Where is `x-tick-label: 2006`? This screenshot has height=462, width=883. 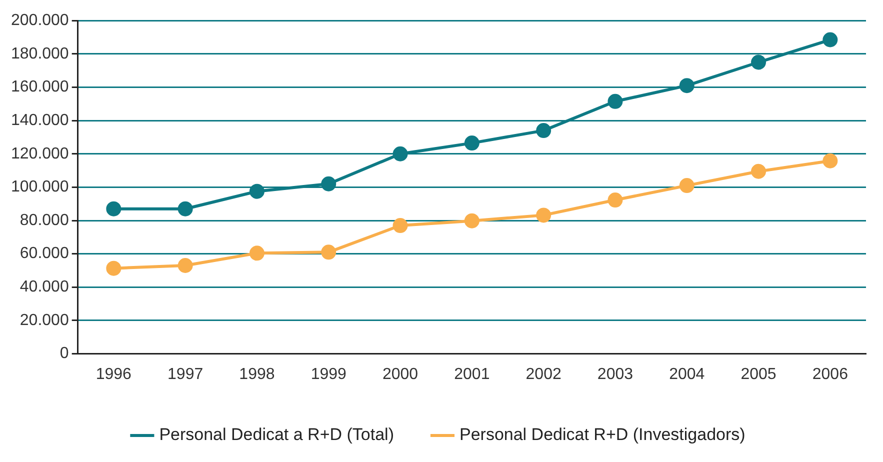 x-tick-label: 2006 is located at coordinates (830, 374).